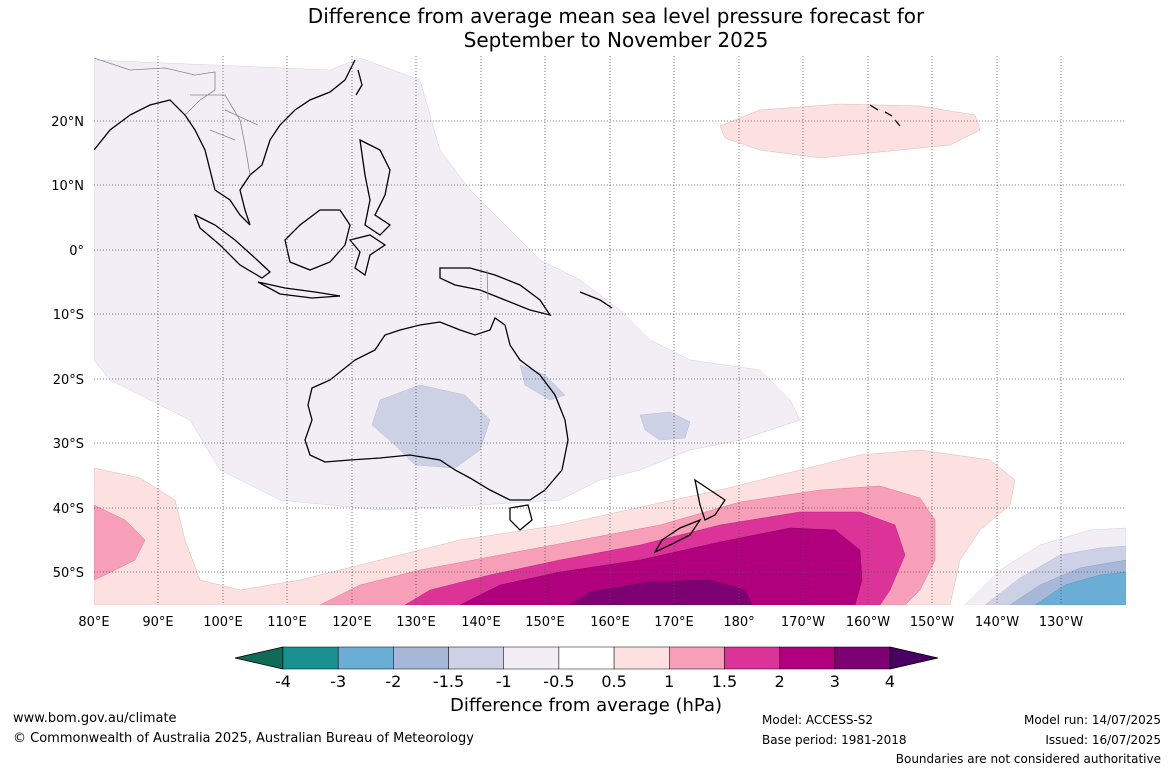  I want to click on colorbar-title: Difference from average (hPa), so click(586, 705).